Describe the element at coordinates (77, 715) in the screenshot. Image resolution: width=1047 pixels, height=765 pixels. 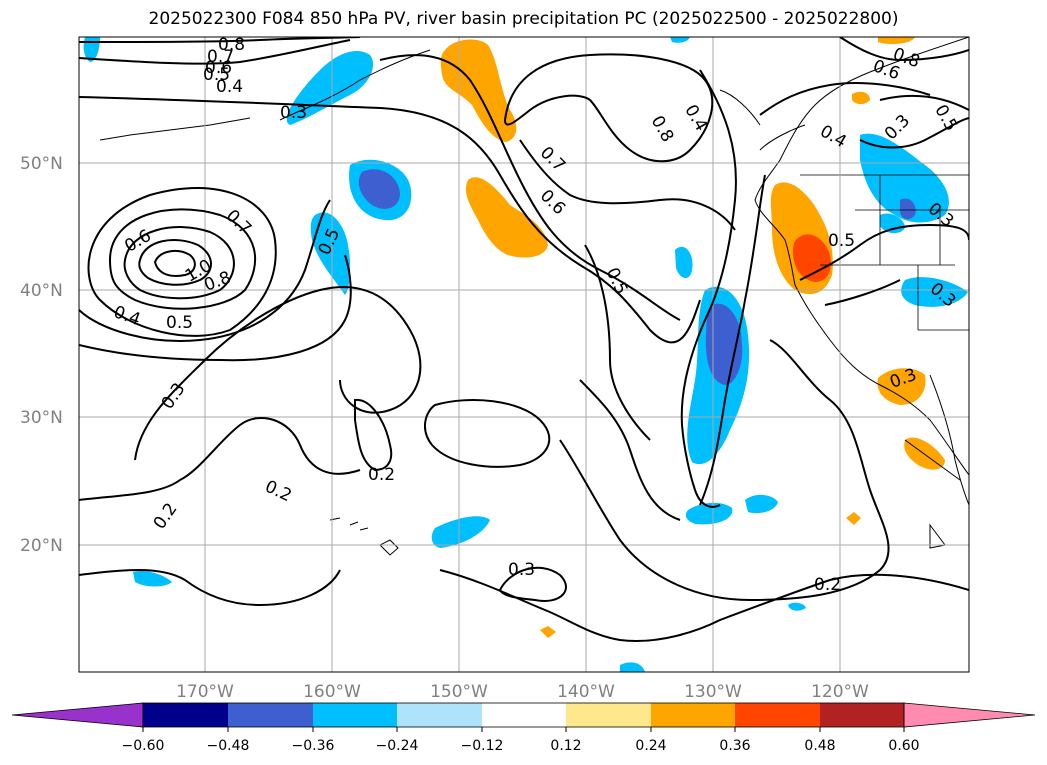
I see `colorbar-low-extension` at that location.